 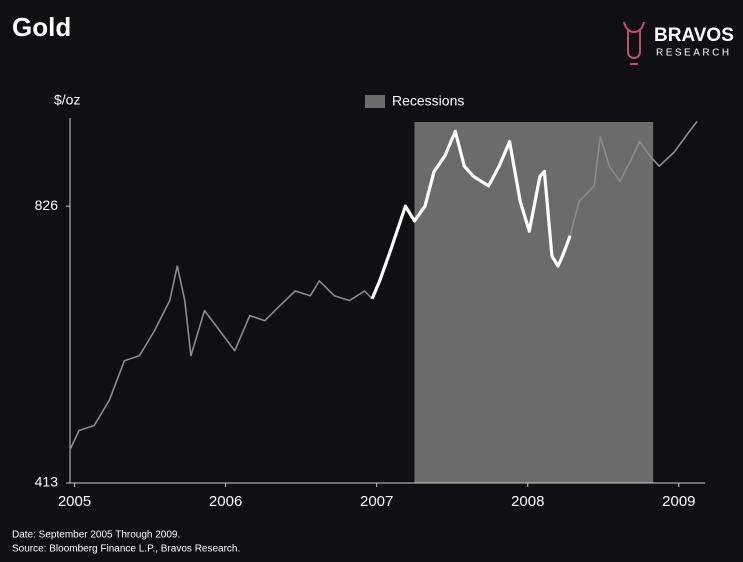 What do you see at coordinates (225, 501) in the screenshot?
I see `x-tick-label: 2006` at bounding box center [225, 501].